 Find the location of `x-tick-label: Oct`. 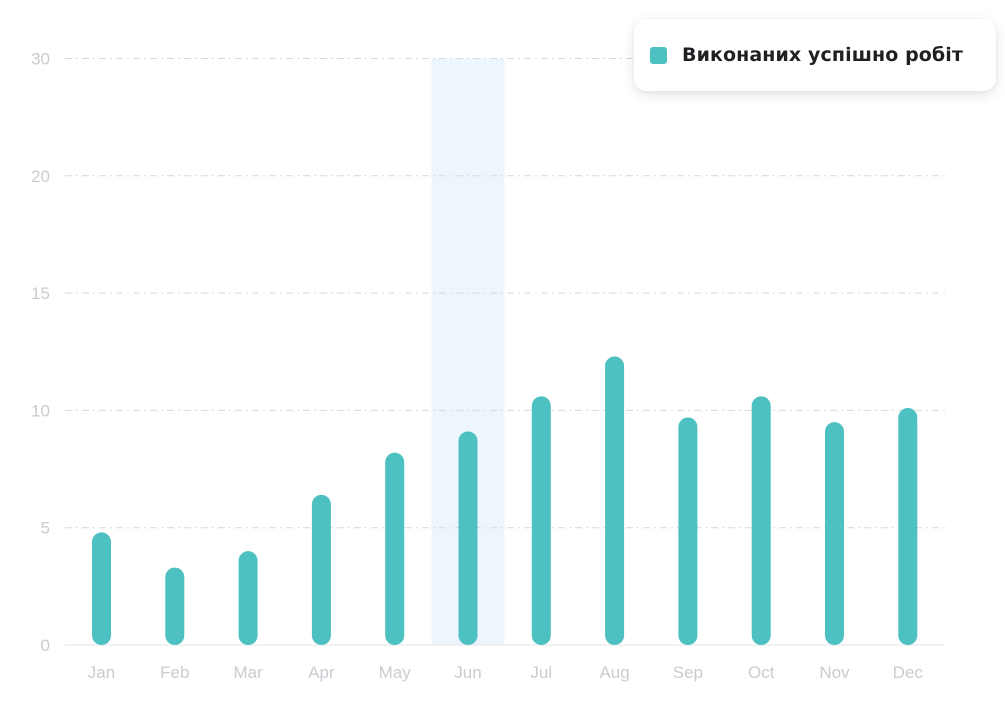

x-tick-label: Oct is located at coordinates (761, 672).